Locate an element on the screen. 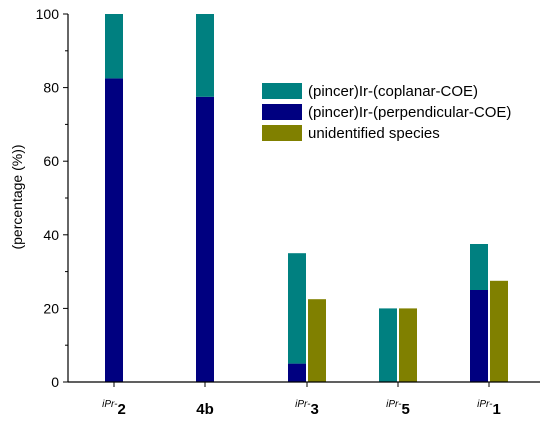  x-tick-label-5: iPr-1 is located at coordinates (489, 408).